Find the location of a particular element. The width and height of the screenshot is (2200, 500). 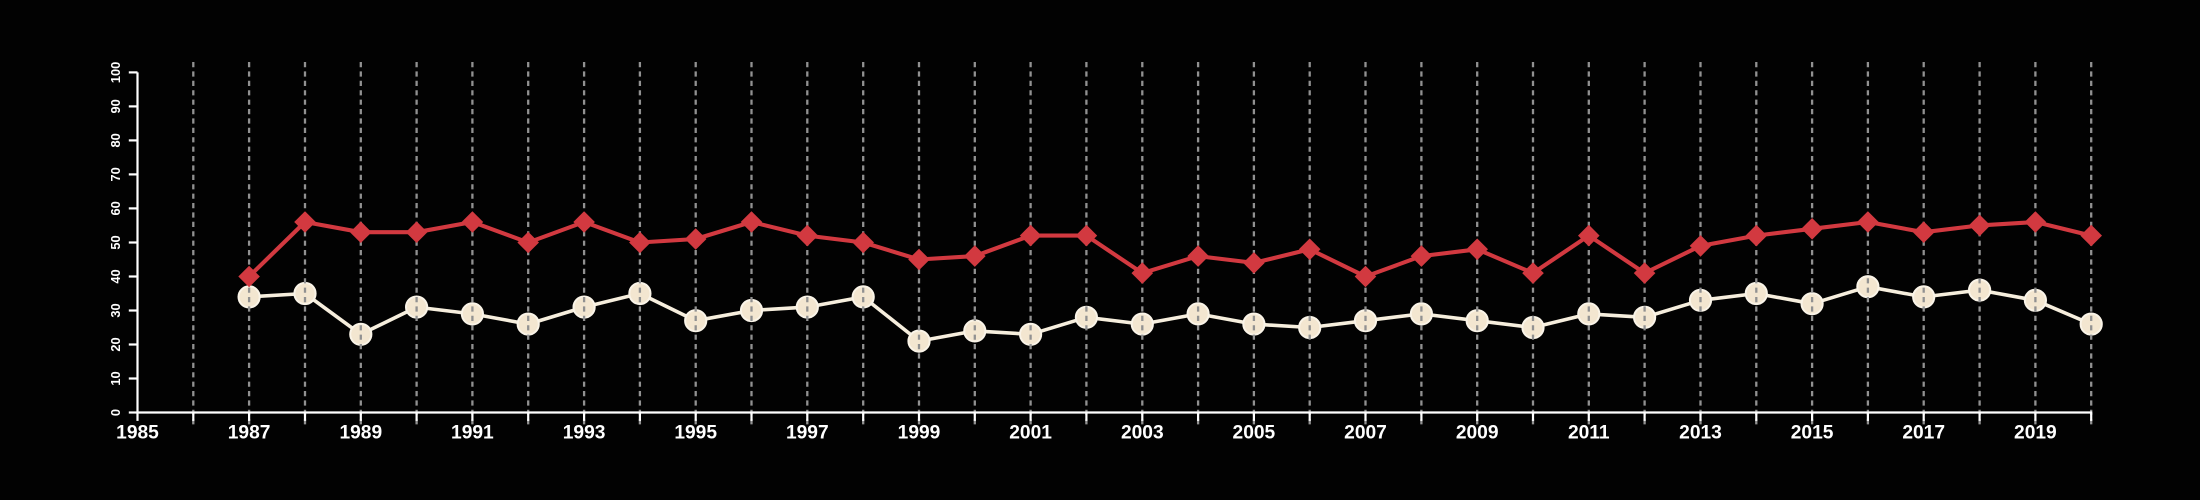

svg-text: 2013 is located at coordinates (1700, 433).